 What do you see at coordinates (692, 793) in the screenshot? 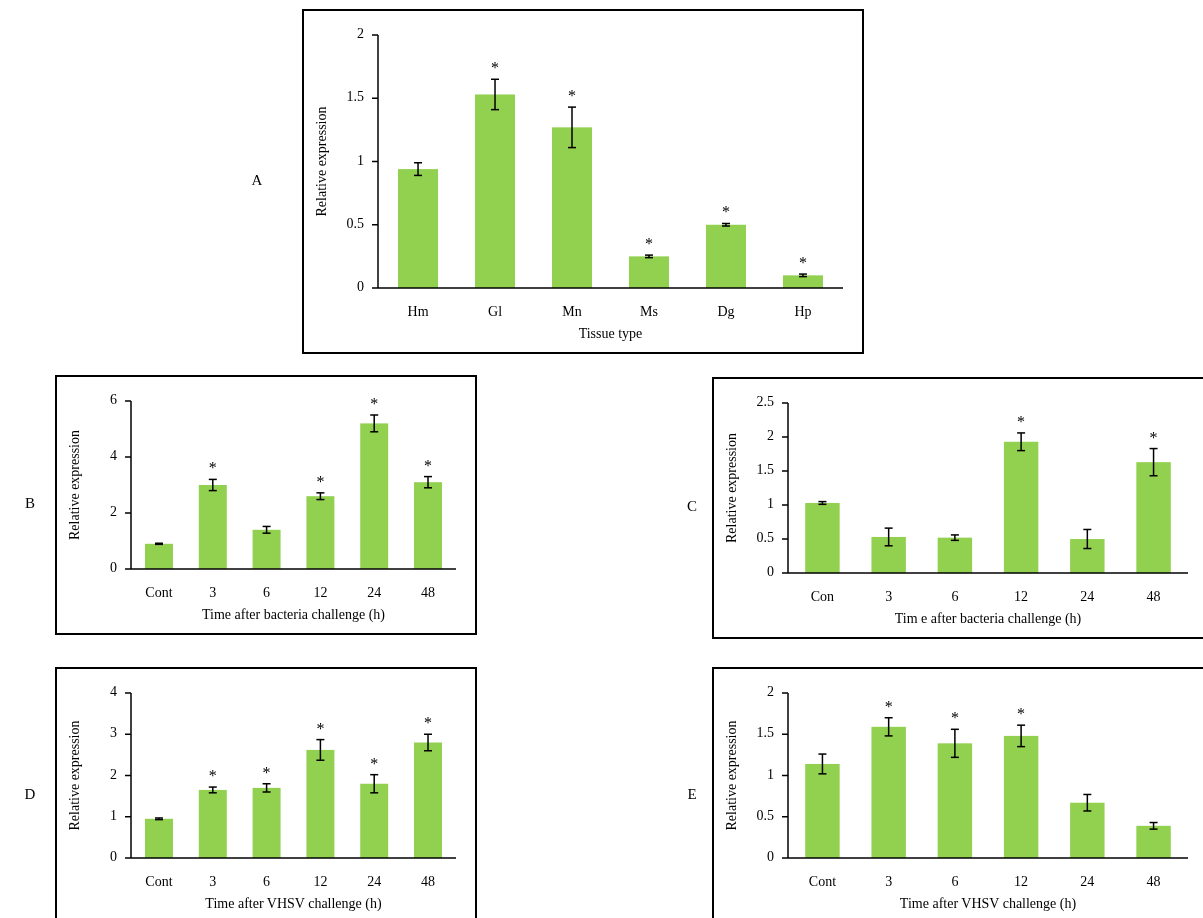
I see `text: E` at bounding box center [692, 793].